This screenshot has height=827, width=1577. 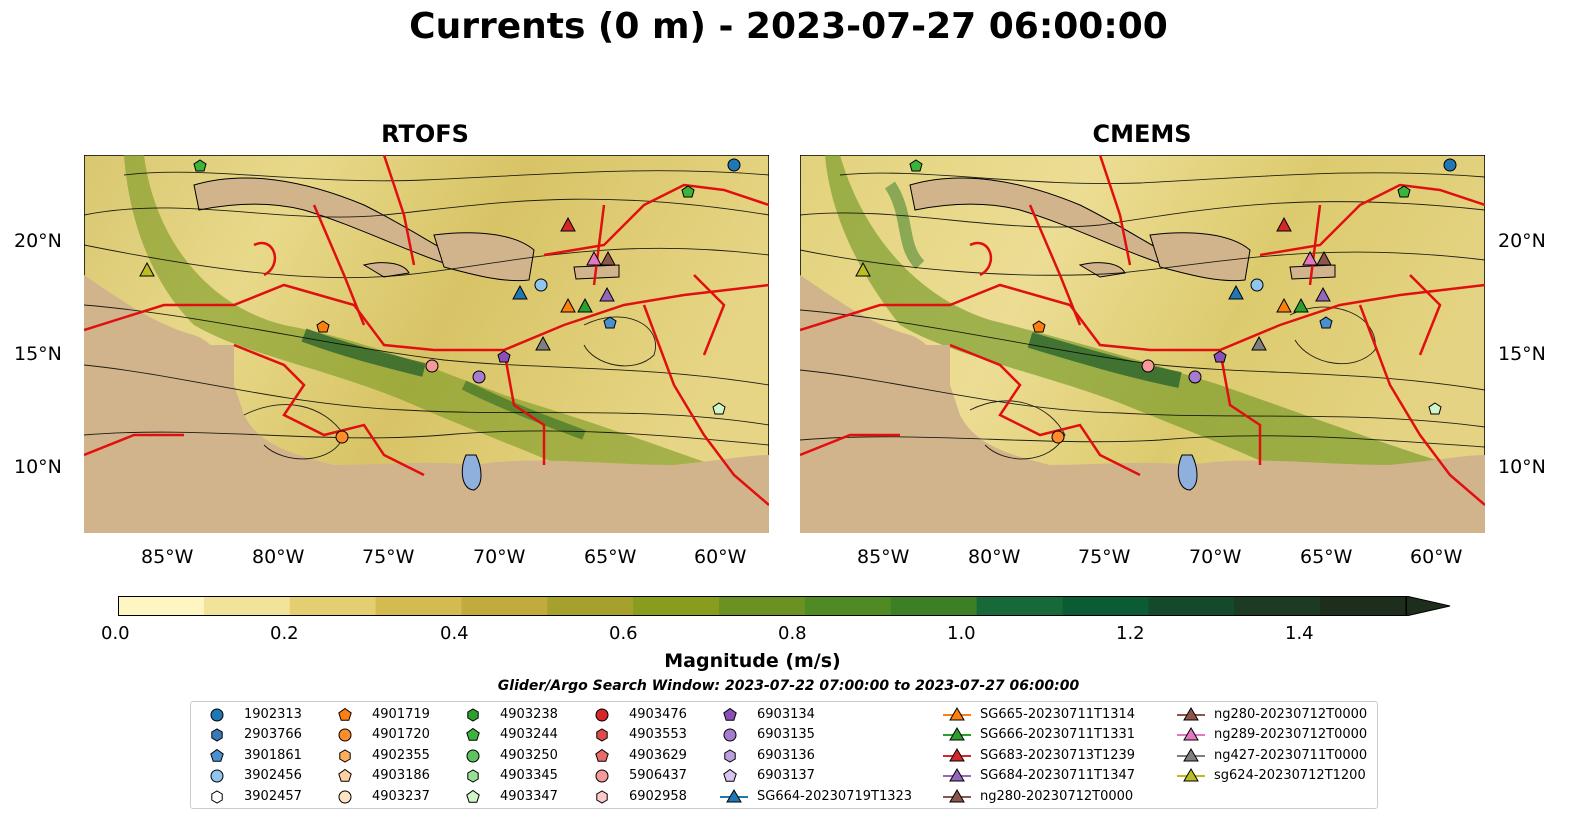 What do you see at coordinates (1290, 775) in the screenshot?
I see `legend-label: sg624-20230712T1200` at bounding box center [1290, 775].